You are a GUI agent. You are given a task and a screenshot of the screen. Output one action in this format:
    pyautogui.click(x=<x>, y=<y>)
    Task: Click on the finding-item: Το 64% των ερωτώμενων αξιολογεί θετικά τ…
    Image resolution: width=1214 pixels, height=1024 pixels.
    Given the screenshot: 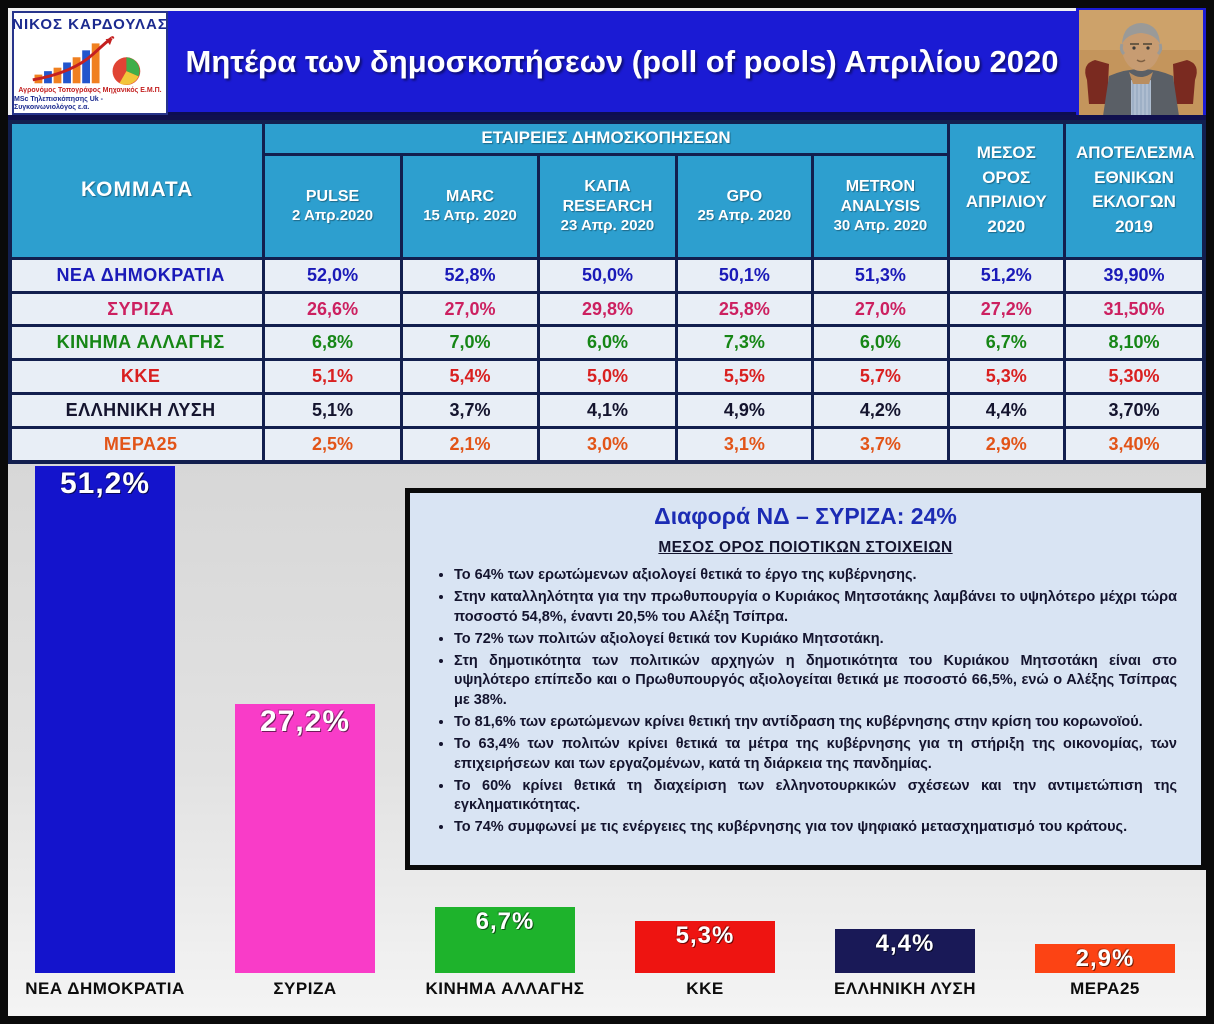 What is the action you would take?
    pyautogui.click(x=815, y=575)
    